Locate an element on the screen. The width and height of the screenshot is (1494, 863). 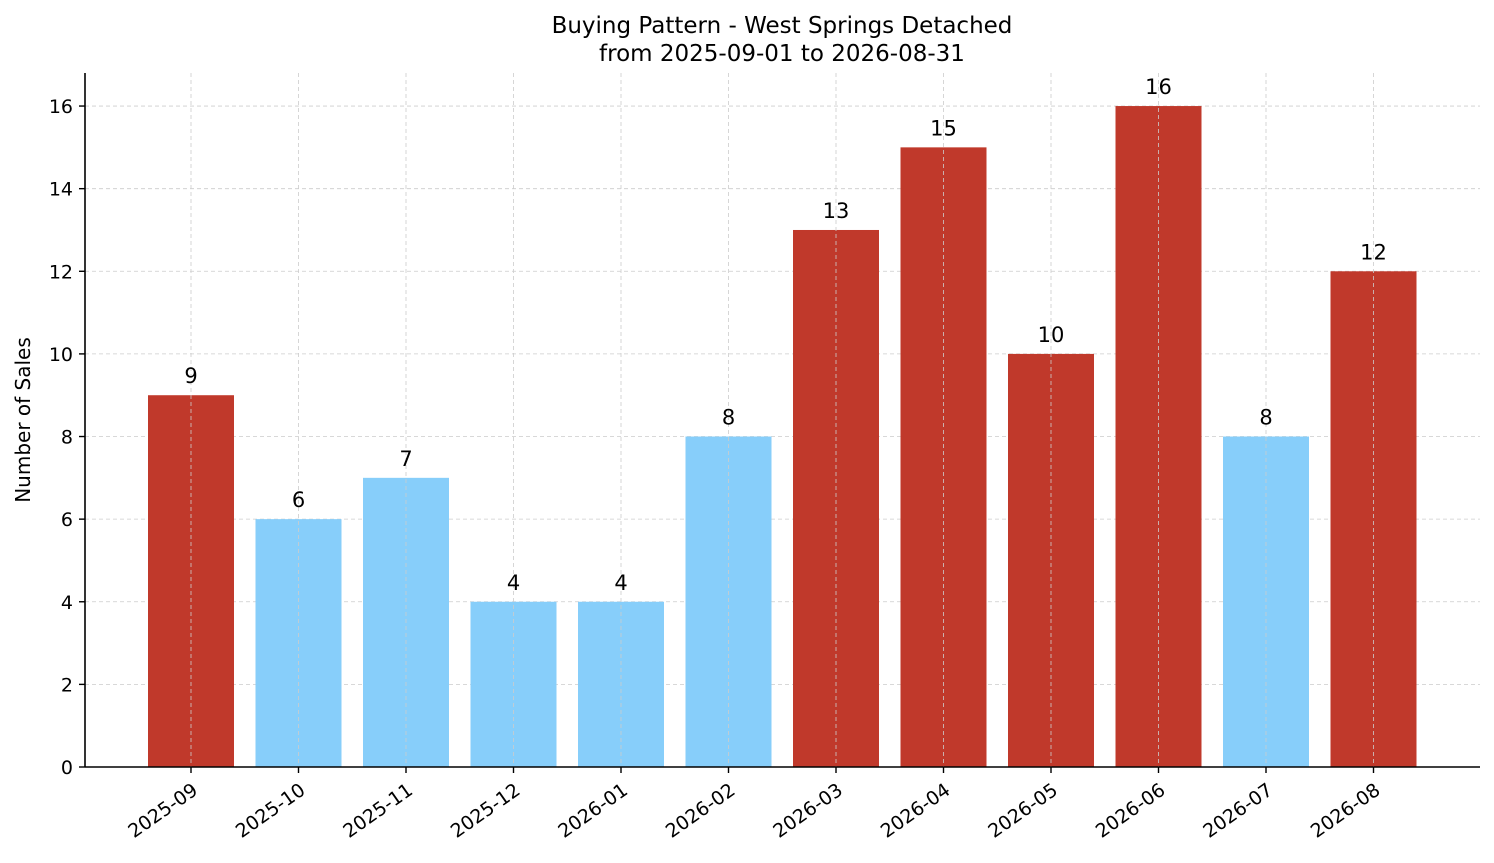
x-tick-label: 2025-09 is located at coordinates (163, 811).